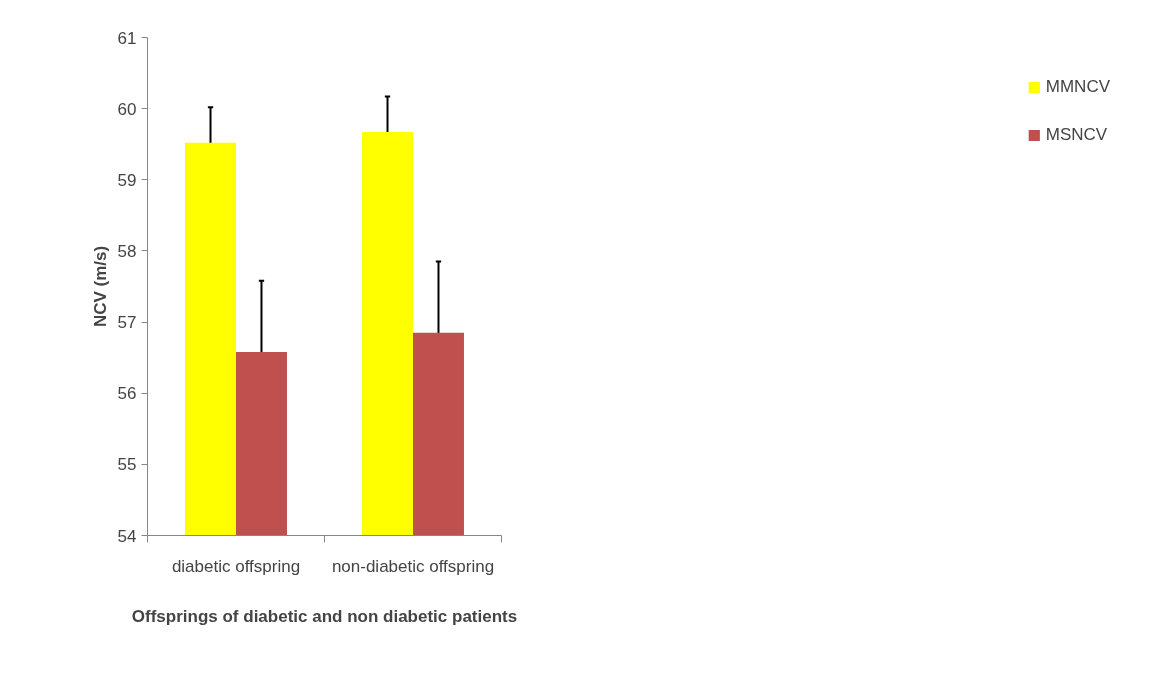 Image resolution: width=1153 pixels, height=675 pixels. Describe the element at coordinates (1077, 87) in the screenshot. I see `legend-label: MMNCV` at that location.